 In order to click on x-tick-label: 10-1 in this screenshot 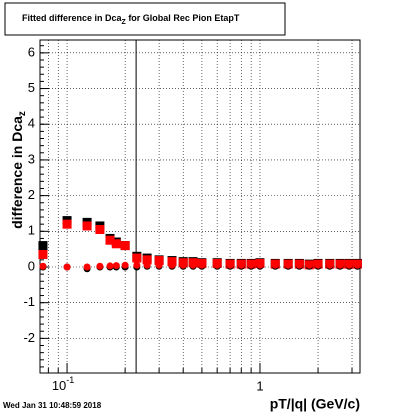, I will do `click(63, 384)`.